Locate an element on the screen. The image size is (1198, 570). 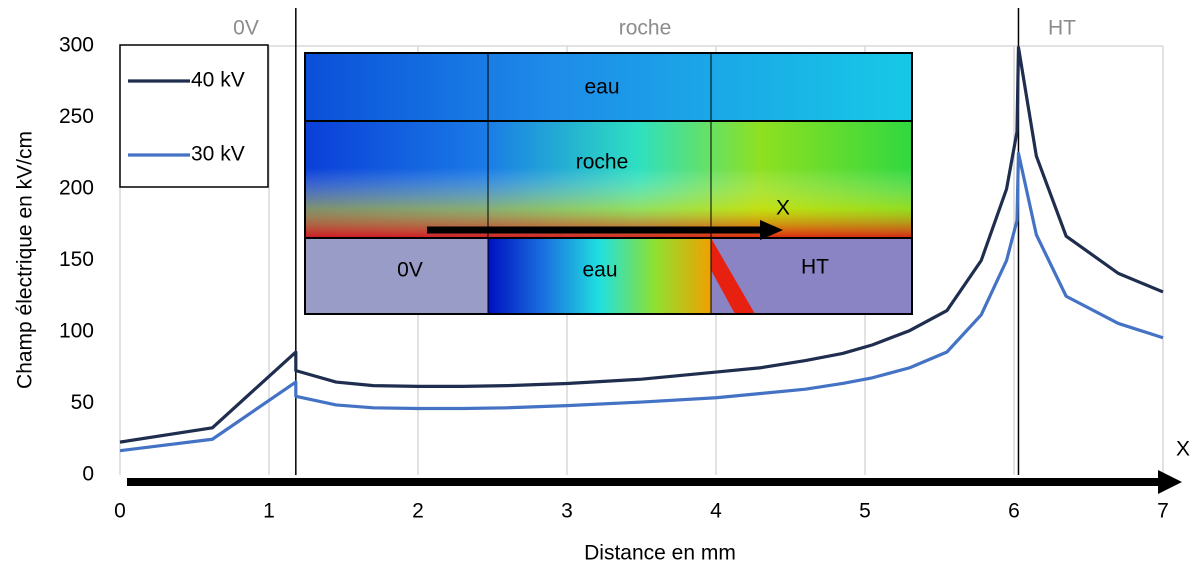
legend-box is located at coordinates (194, 116).